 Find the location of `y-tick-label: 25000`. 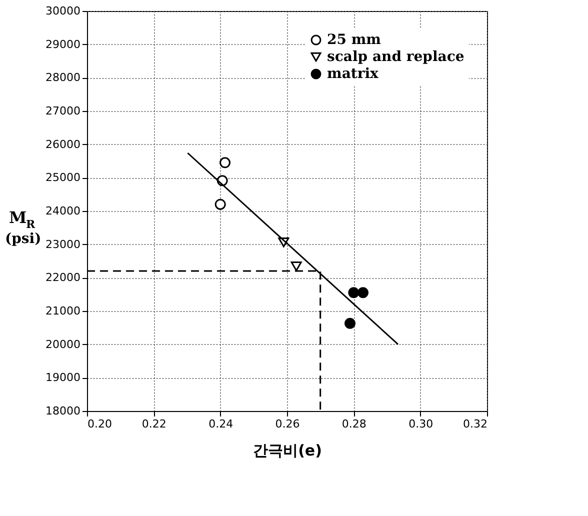

y-tick-label: 25000 is located at coordinates (63, 177).